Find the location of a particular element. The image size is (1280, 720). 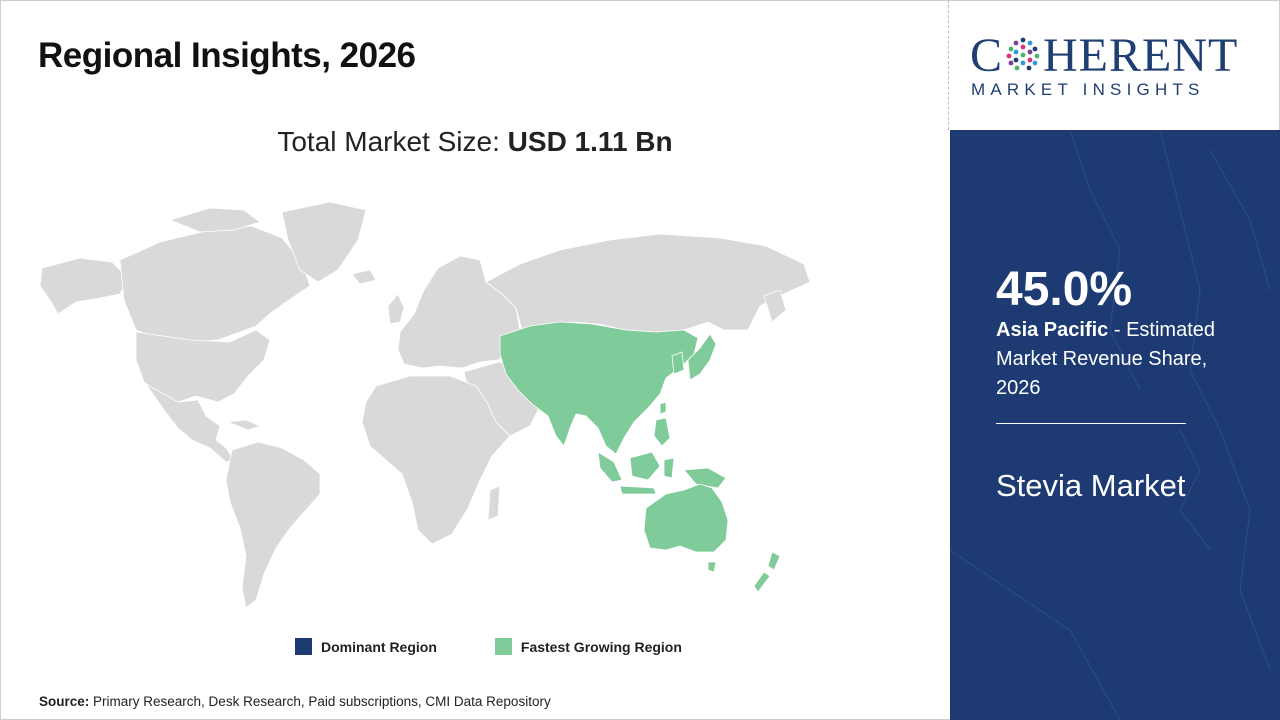

logo-wordmark: C HERENT is located at coordinates (1104, 56).